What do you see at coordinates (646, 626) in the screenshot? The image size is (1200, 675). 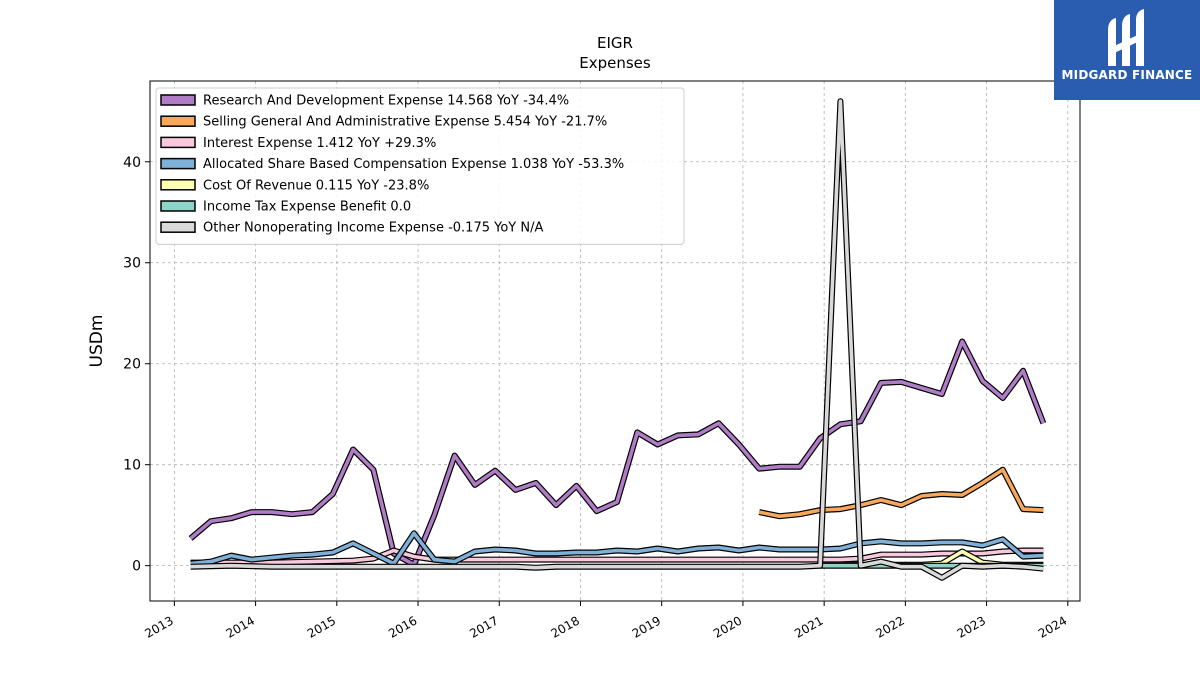 I see `x-tick-label: 2019` at bounding box center [646, 626].